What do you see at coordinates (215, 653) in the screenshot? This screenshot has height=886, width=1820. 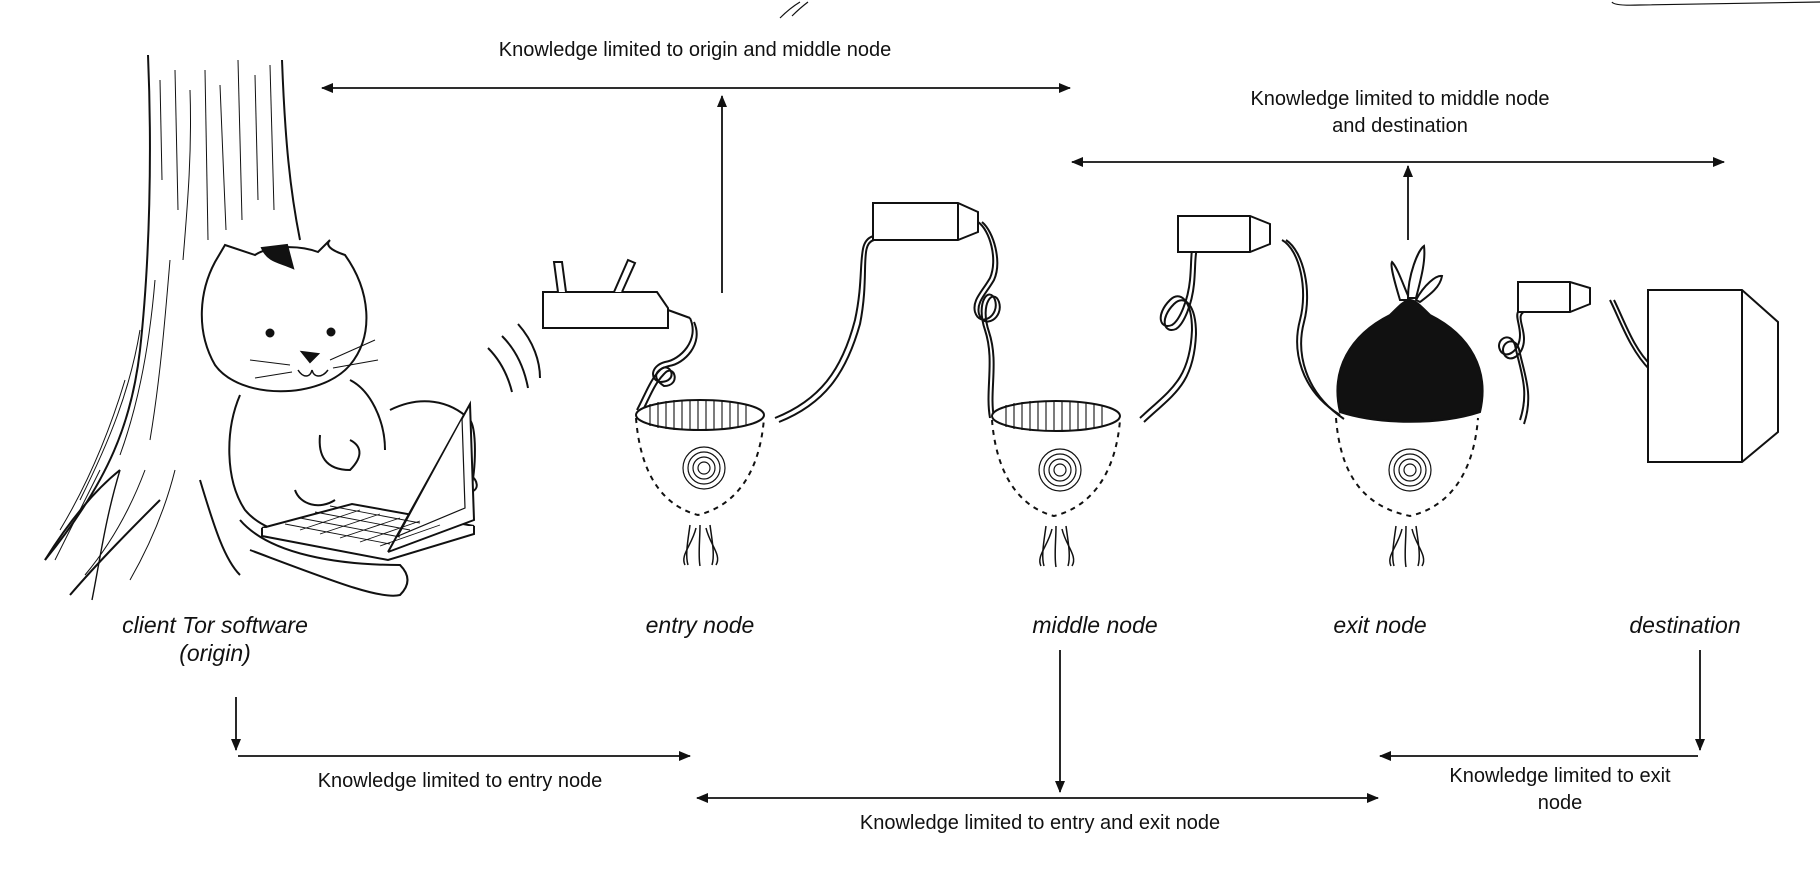 I see `label-node-origin-line2: (origin)` at bounding box center [215, 653].